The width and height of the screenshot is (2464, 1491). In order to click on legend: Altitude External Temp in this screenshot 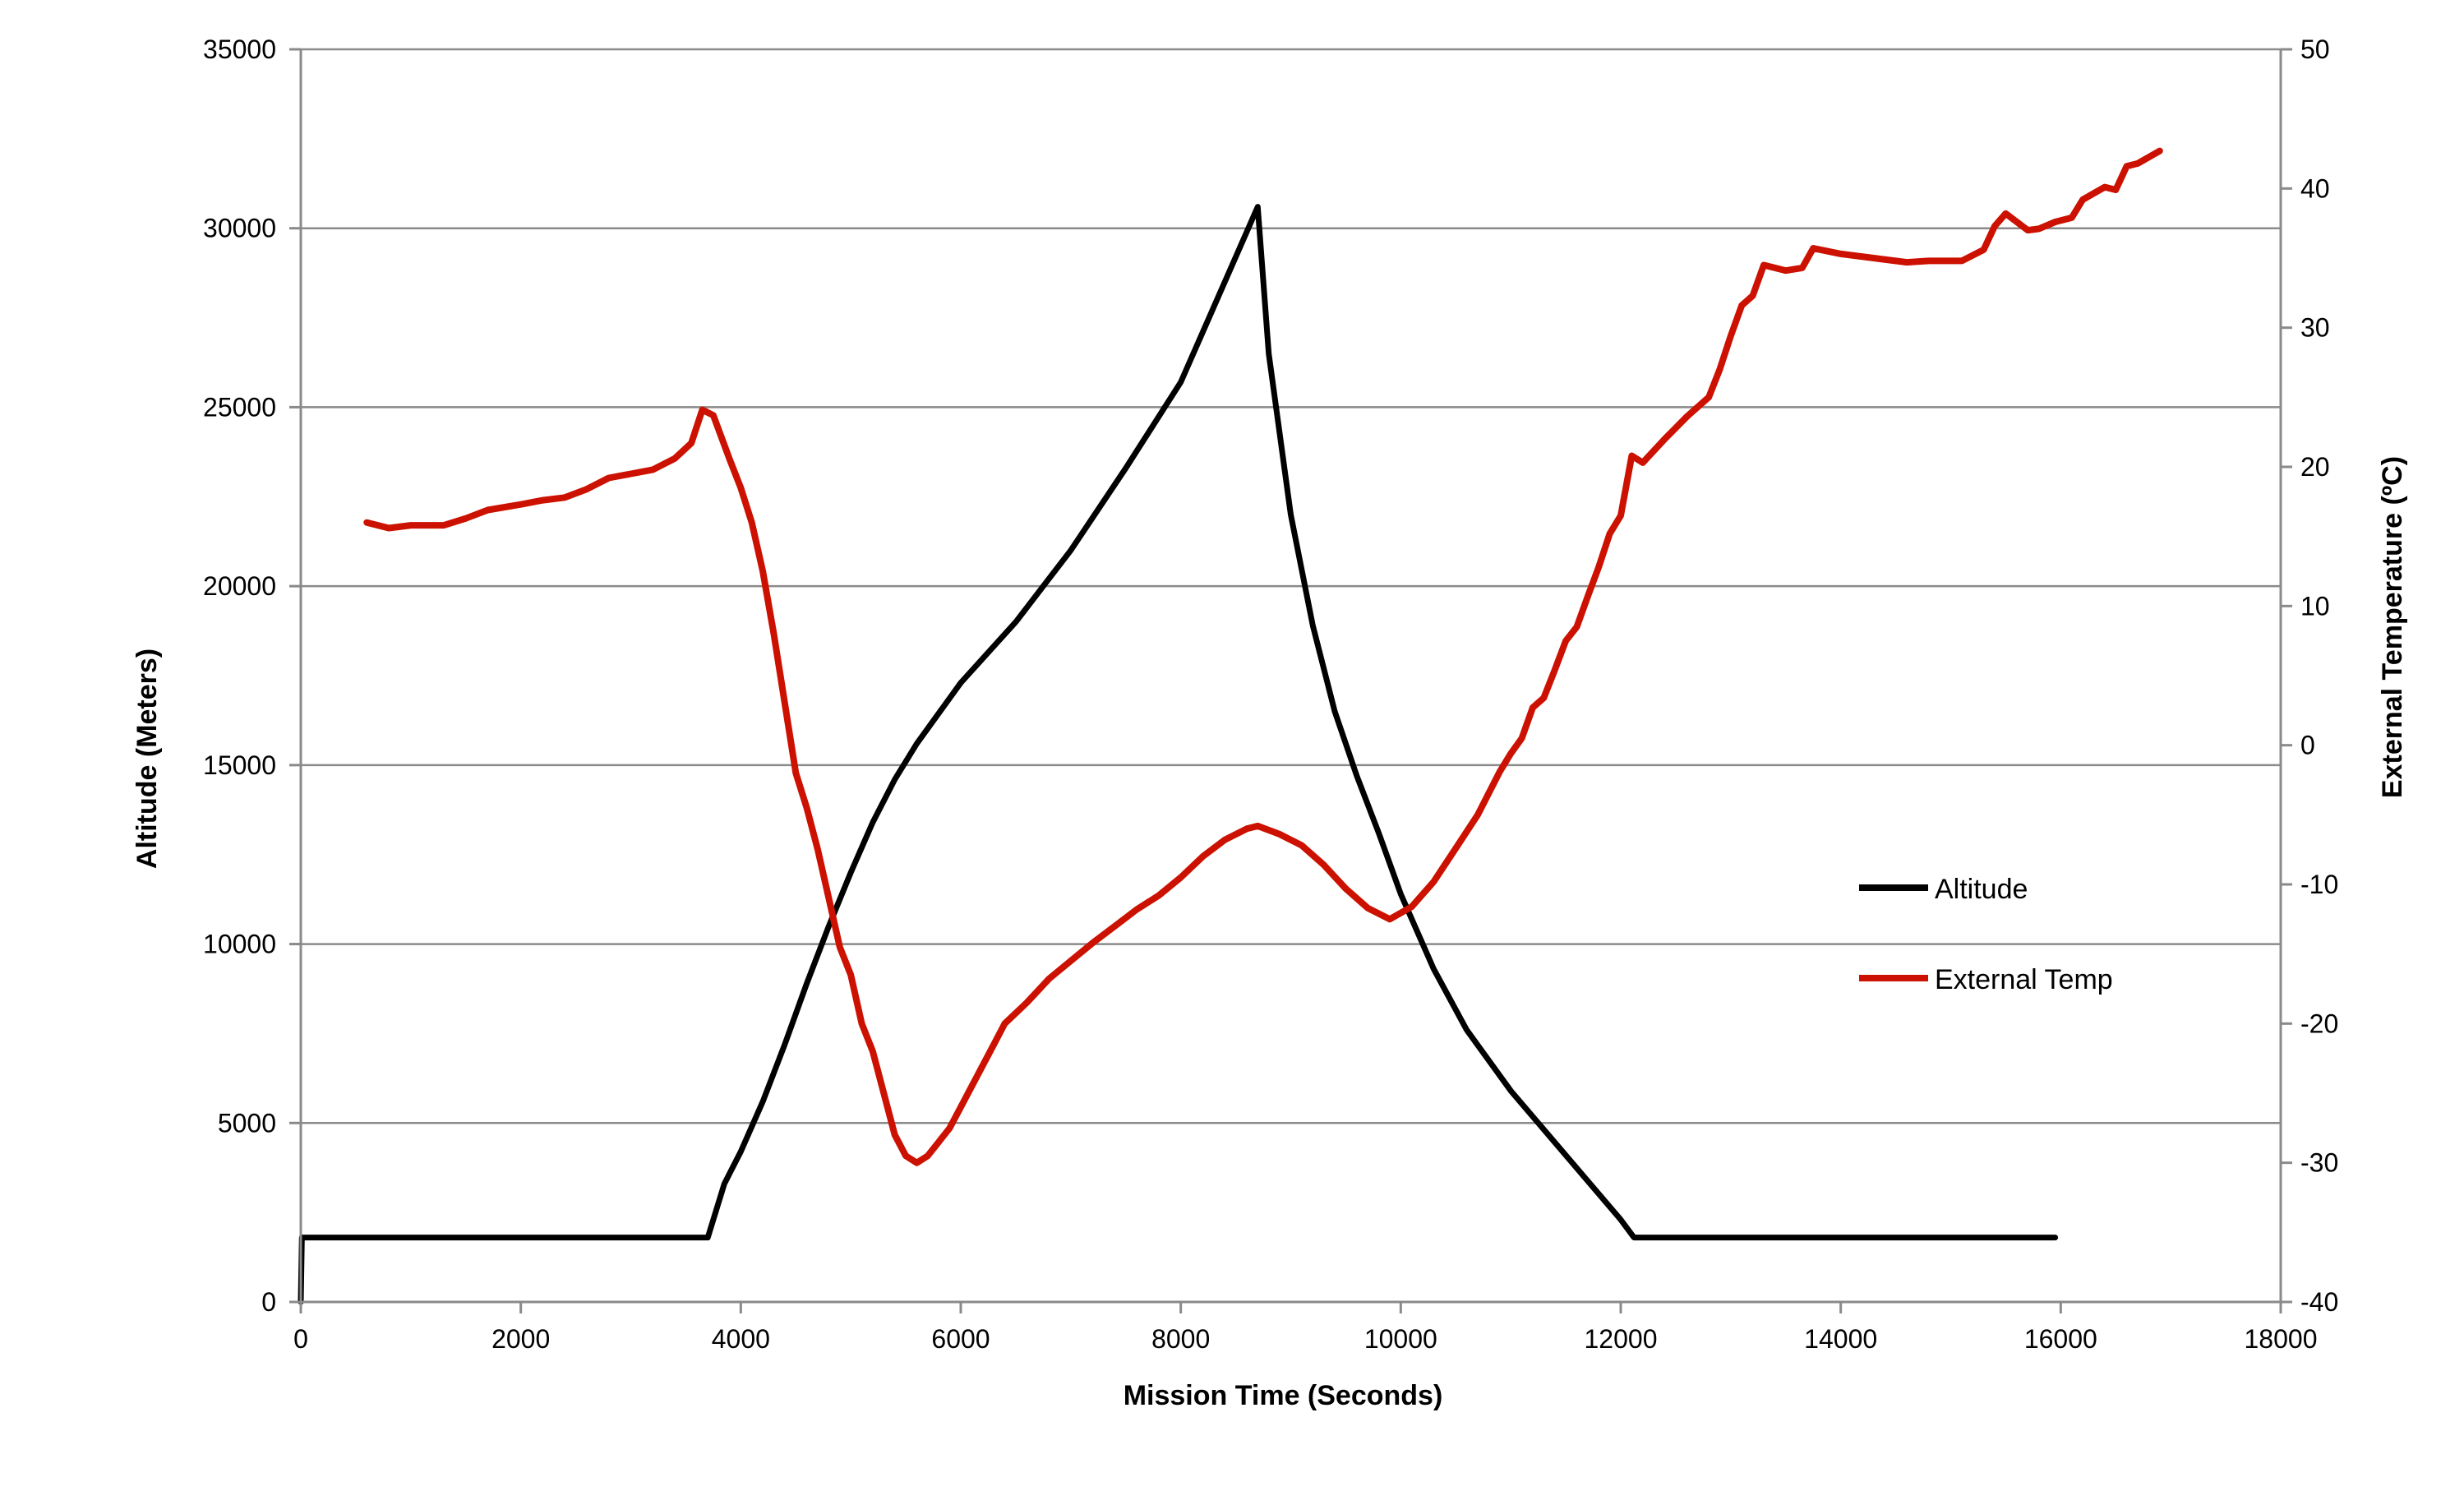, I will do `click(1986, 935)`.